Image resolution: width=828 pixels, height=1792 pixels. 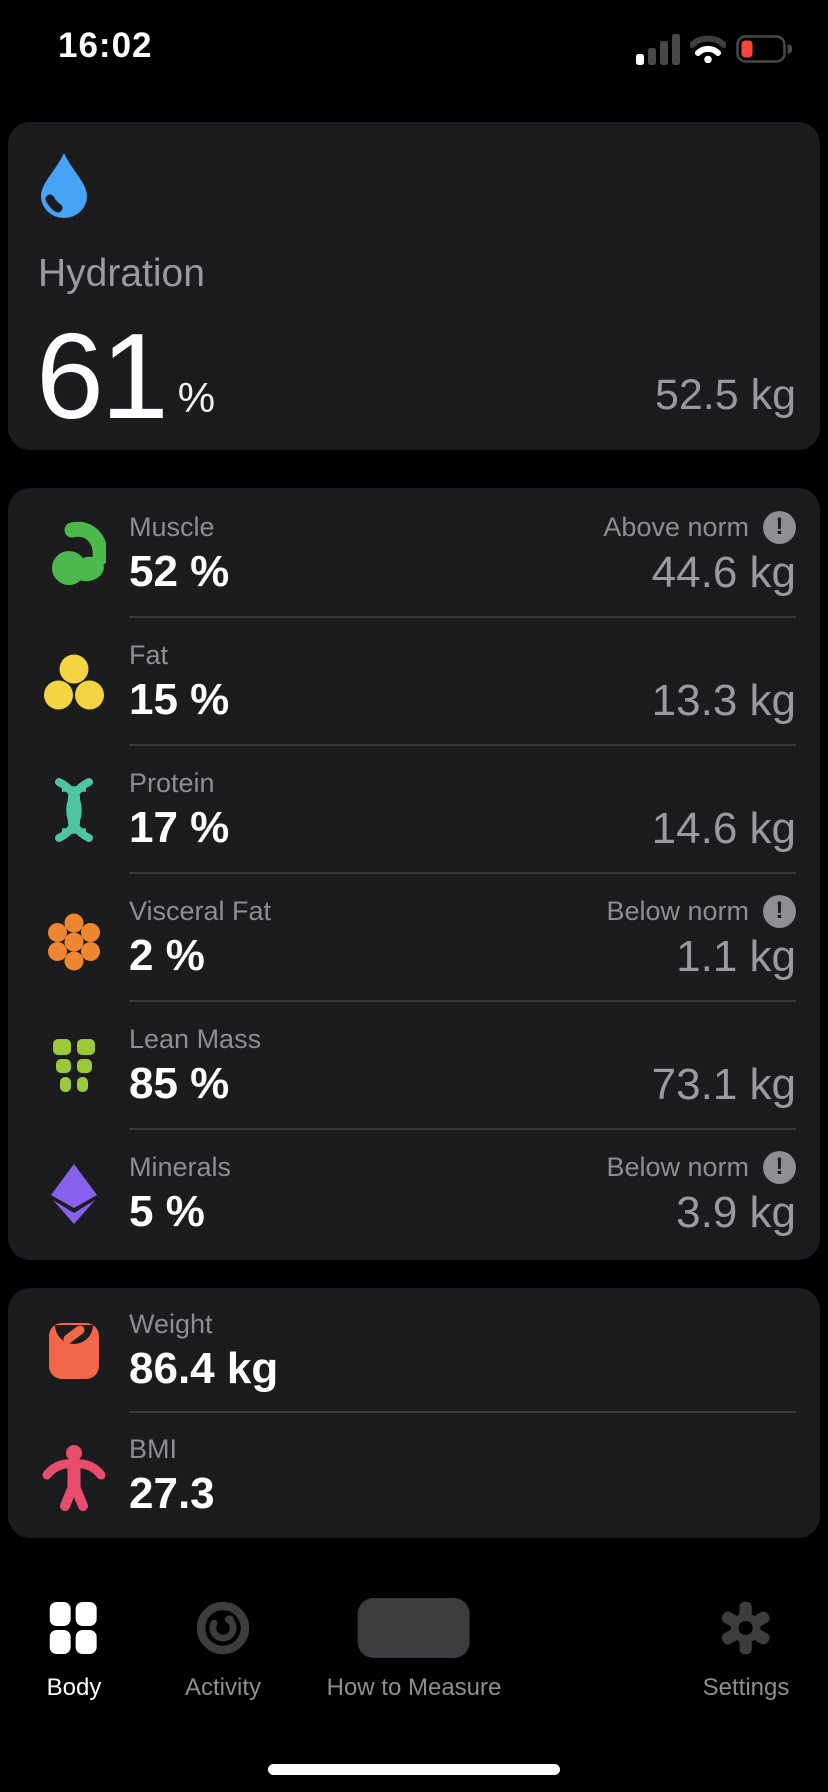 What do you see at coordinates (414, 810) in the screenshot?
I see `metric-row-protein: Protein 17 % 14.6 kg` at bounding box center [414, 810].